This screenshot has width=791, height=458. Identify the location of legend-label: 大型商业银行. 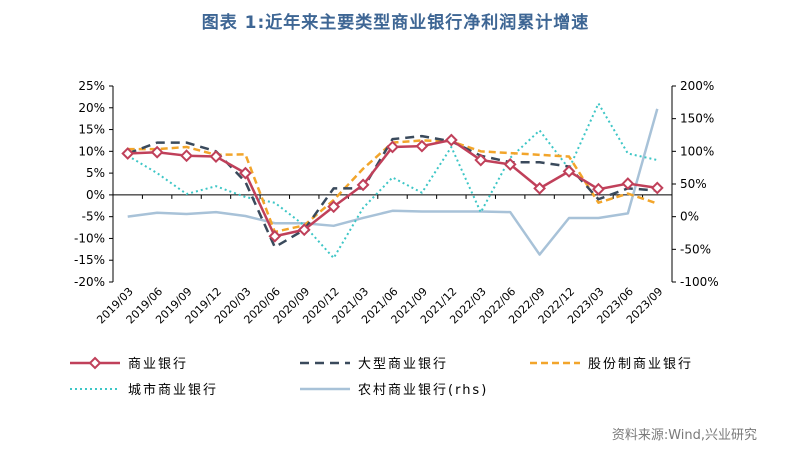
(403, 364).